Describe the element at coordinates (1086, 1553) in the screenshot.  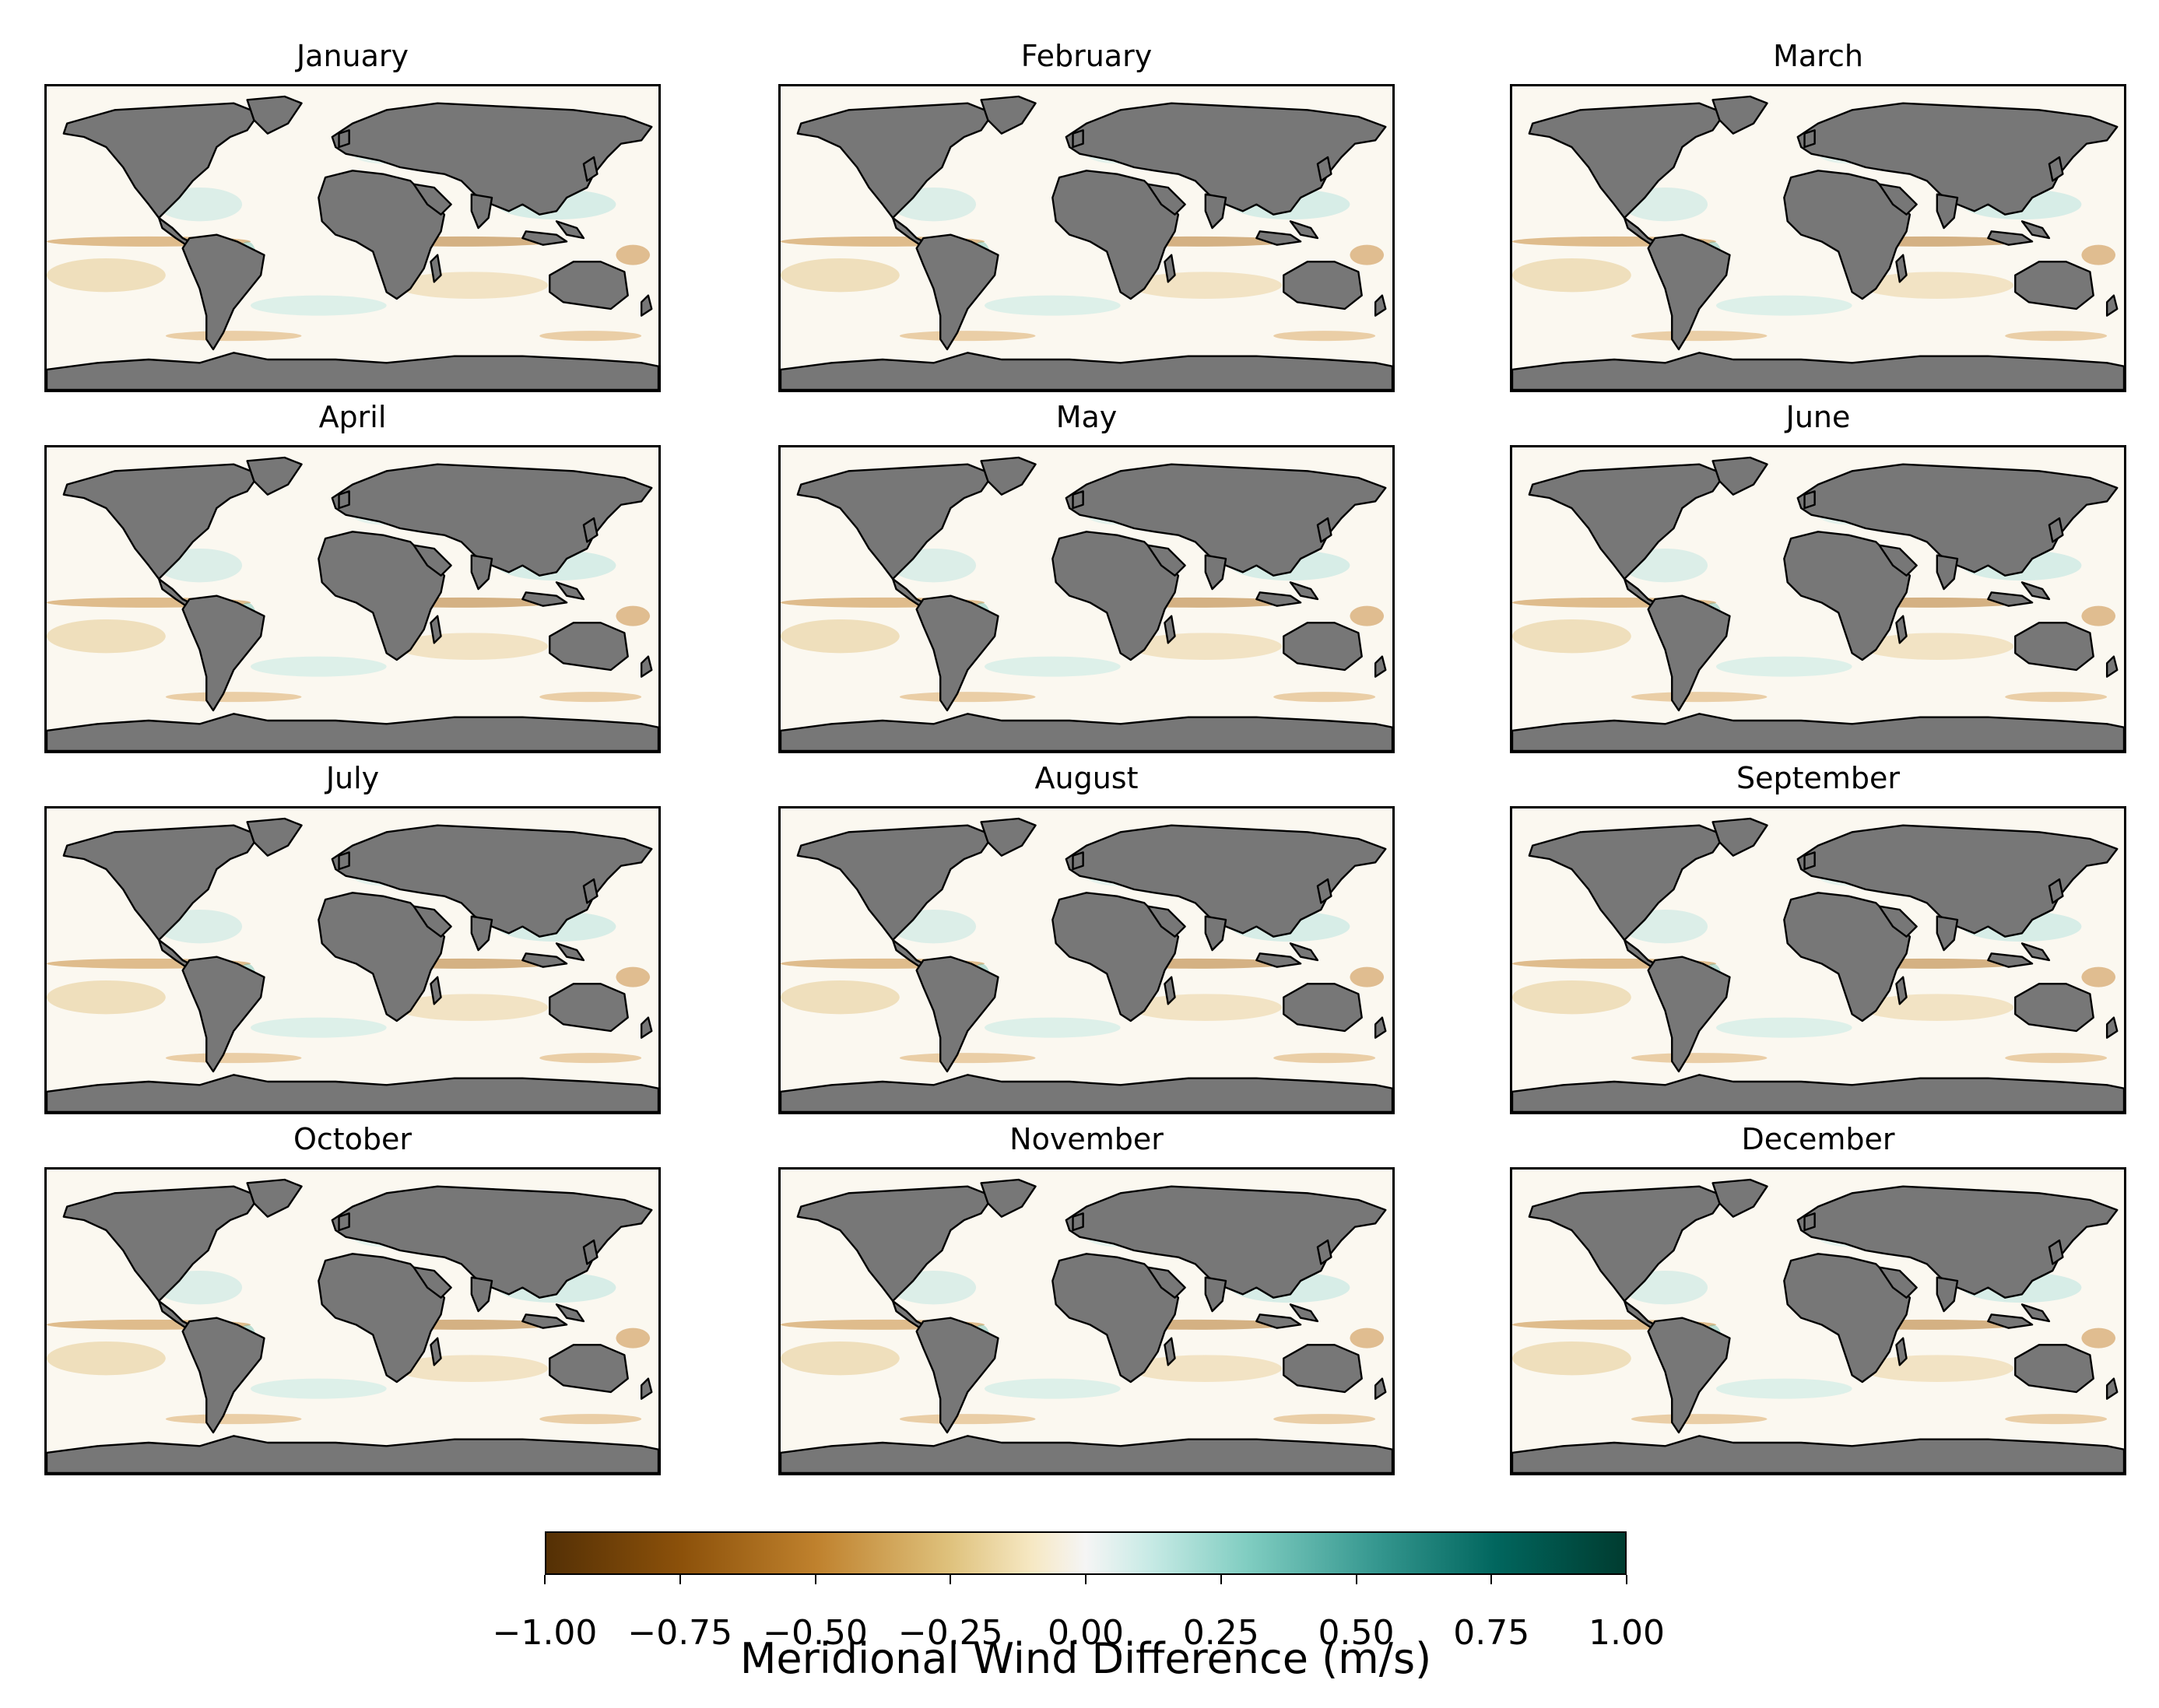
I see `colorbar-gradient` at that location.